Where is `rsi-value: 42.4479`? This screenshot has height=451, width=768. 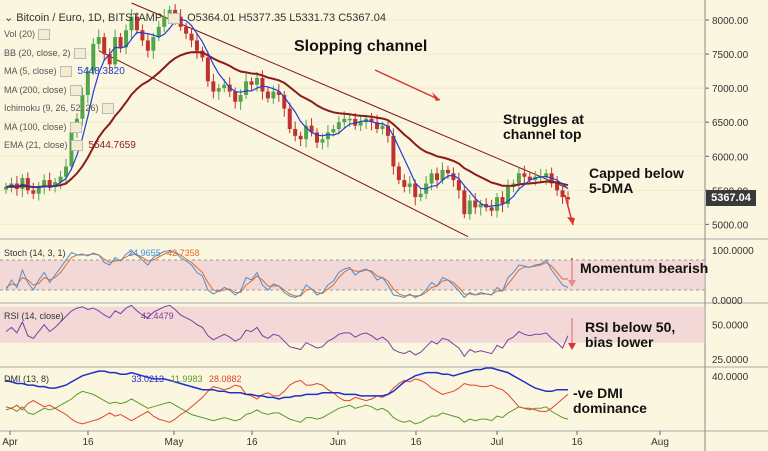 rsi-value: 42.4479 is located at coordinates (157, 316).